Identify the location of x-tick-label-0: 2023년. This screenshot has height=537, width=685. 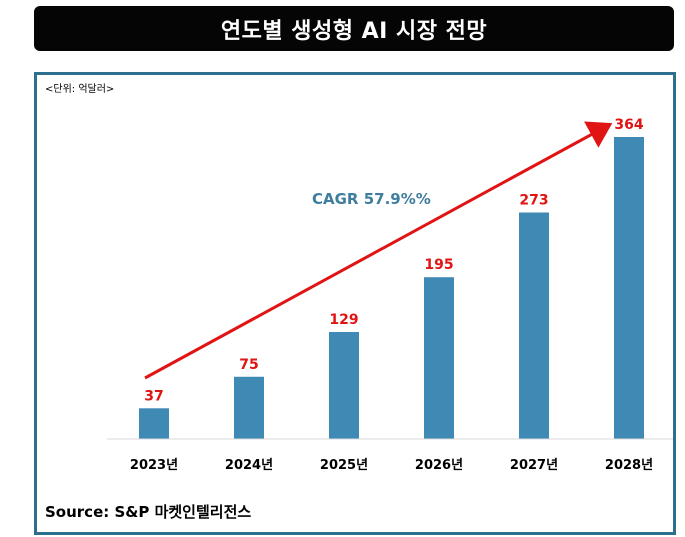
(154, 465).